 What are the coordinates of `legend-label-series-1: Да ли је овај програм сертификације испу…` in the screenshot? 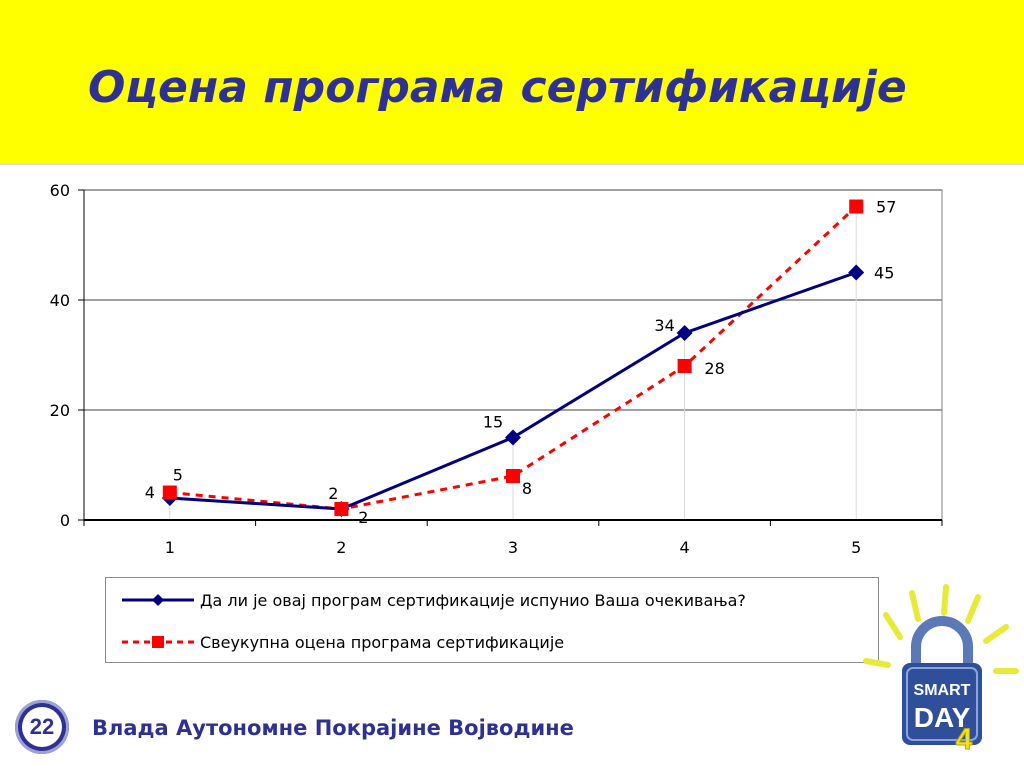 It's located at (473, 600).